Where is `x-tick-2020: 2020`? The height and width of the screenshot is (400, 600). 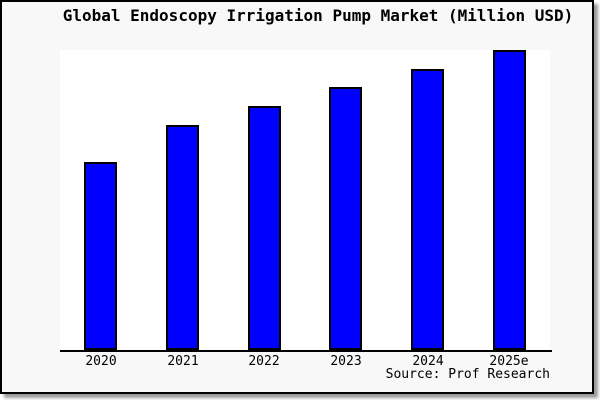
x-tick-2020: 2020 is located at coordinates (101, 361).